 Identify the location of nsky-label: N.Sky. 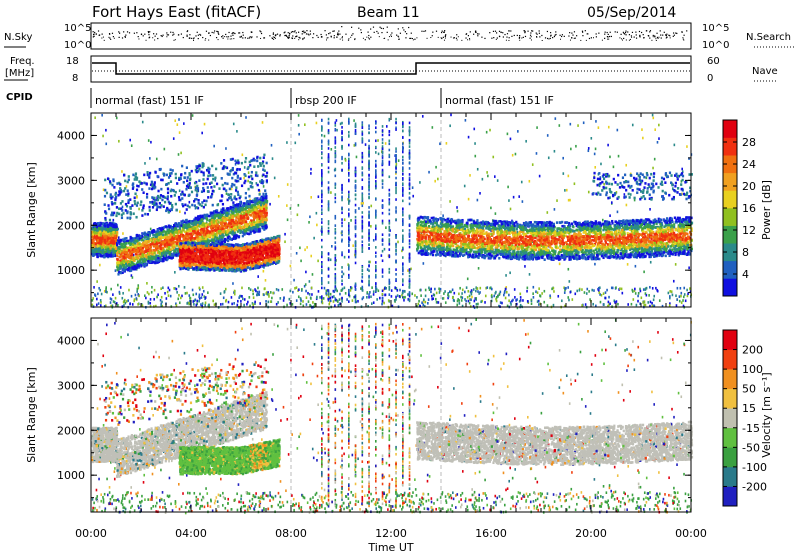
(18, 37).